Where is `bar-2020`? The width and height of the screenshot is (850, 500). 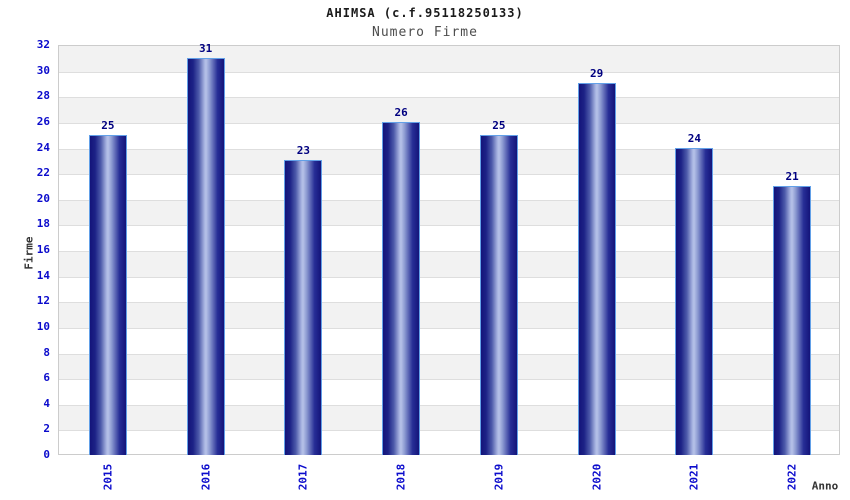 bar-2020 is located at coordinates (596, 269).